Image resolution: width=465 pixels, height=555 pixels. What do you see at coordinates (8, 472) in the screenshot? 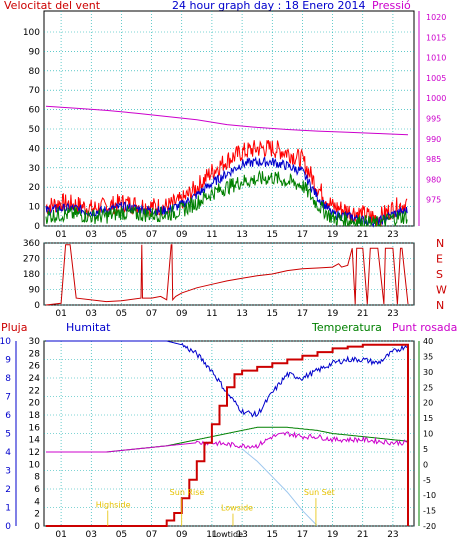
I see `rain-tick-label: 3` at bounding box center [8, 472].